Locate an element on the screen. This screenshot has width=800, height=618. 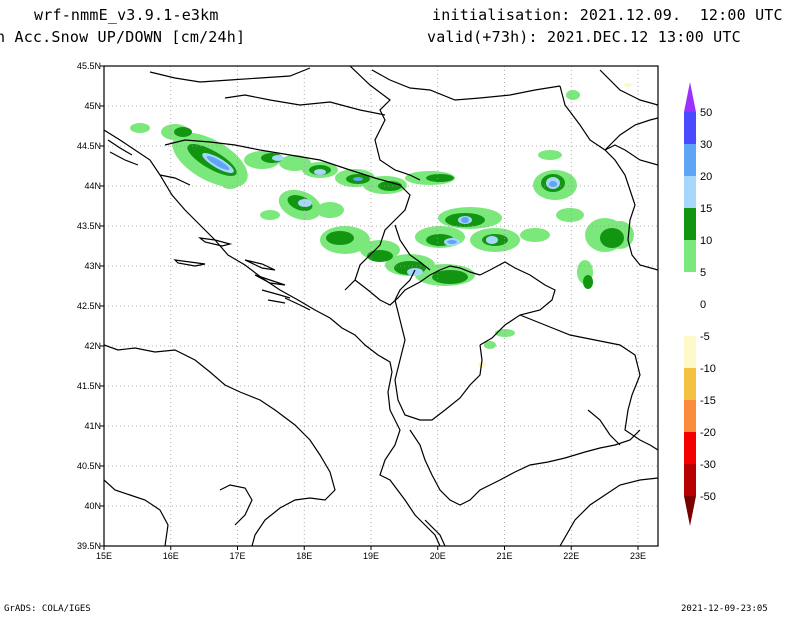
colorbar-label: 5 is located at coordinates (703, 273).